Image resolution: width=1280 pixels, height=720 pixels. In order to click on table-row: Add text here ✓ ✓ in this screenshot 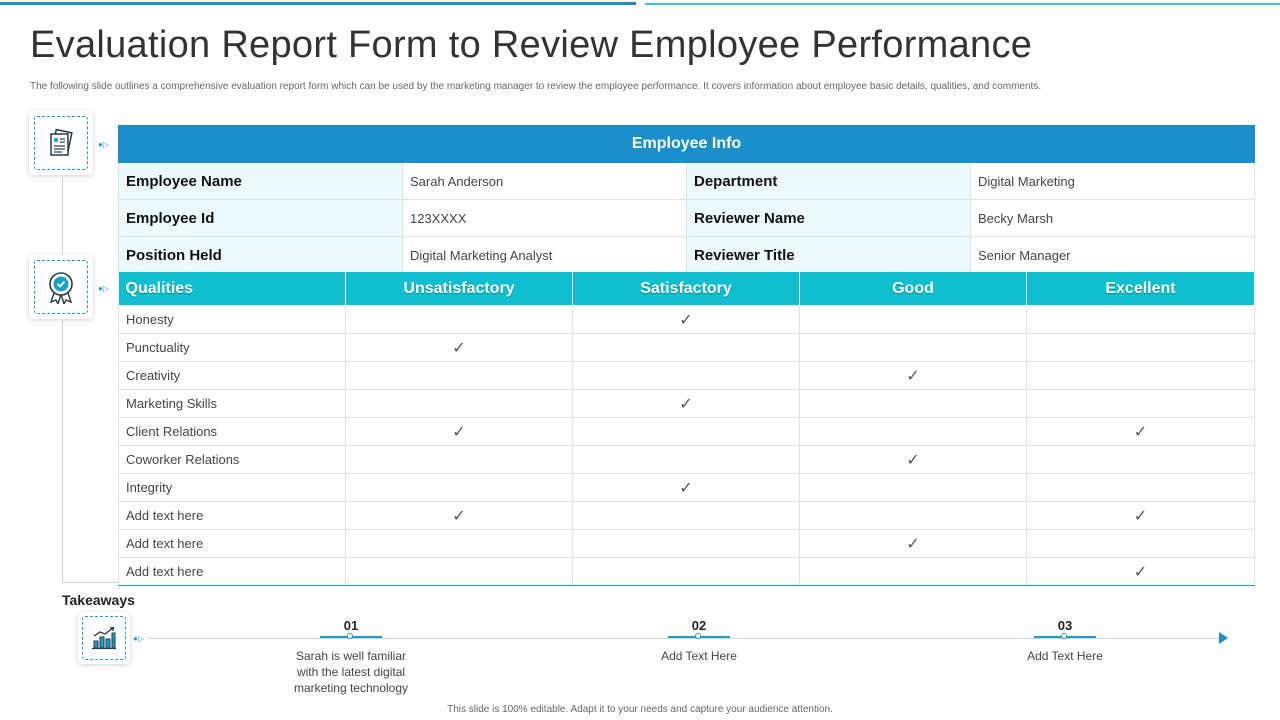, I will do `click(686, 515)`.